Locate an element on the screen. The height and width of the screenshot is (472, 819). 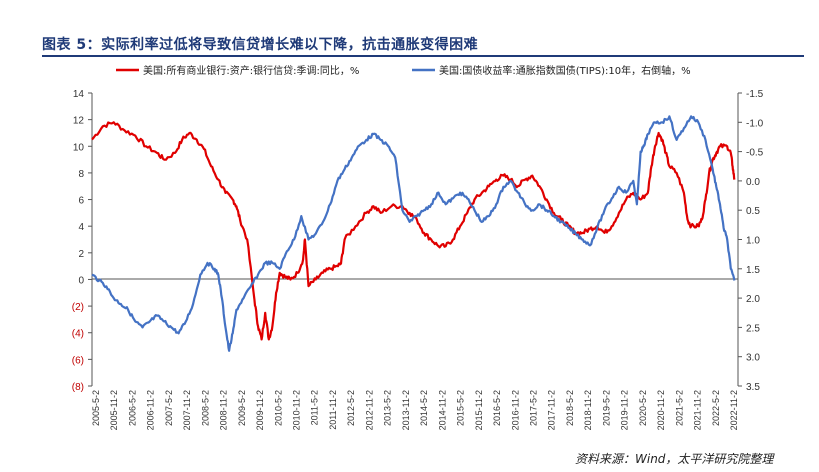
x-tick-label: 2017-11-2 is located at coordinates (552, 410).